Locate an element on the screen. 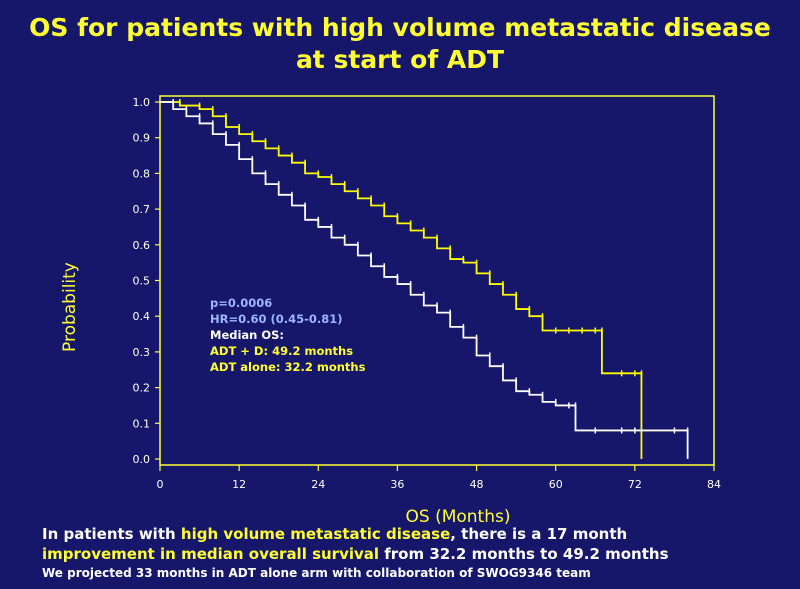 This screenshot has height=589, width=800. x-tick-label: 24 is located at coordinates (318, 484).